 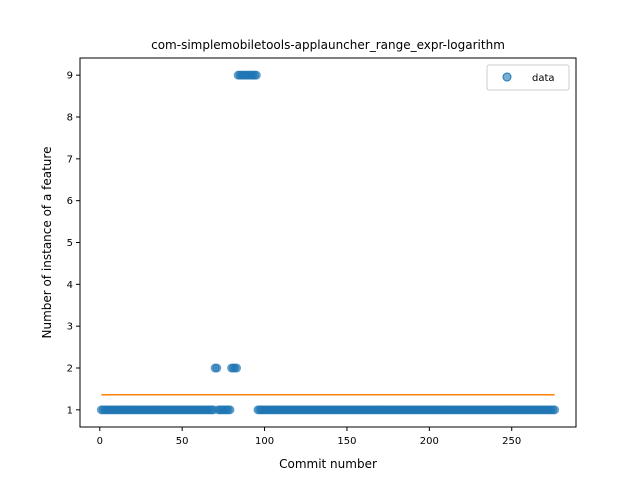 I want to click on x-tick-label: 250, so click(x=511, y=441).